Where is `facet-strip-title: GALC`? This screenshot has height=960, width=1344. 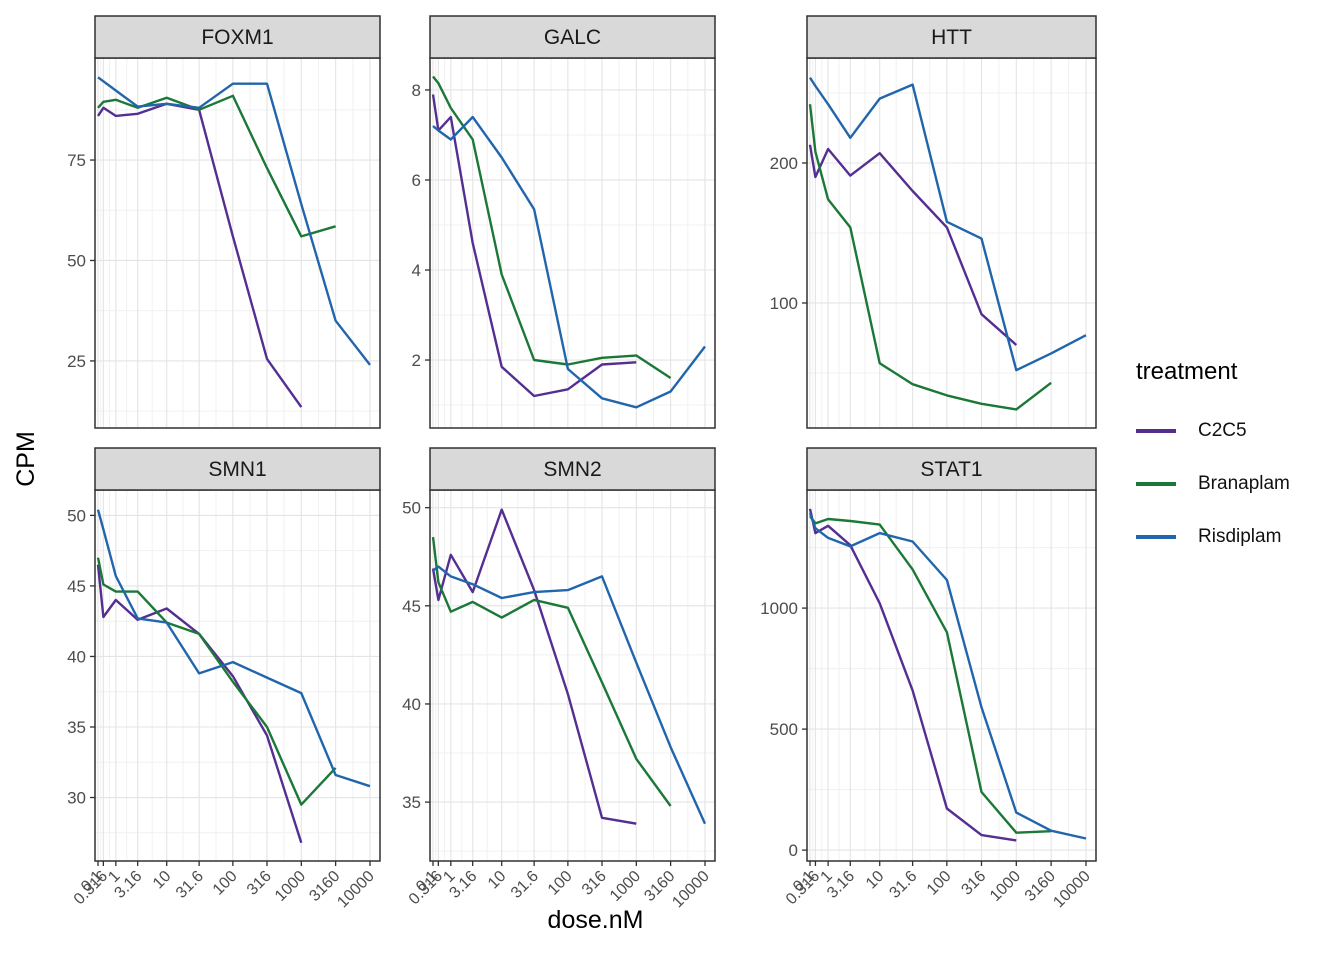
facet-strip-title: GALC is located at coordinates (572, 37).